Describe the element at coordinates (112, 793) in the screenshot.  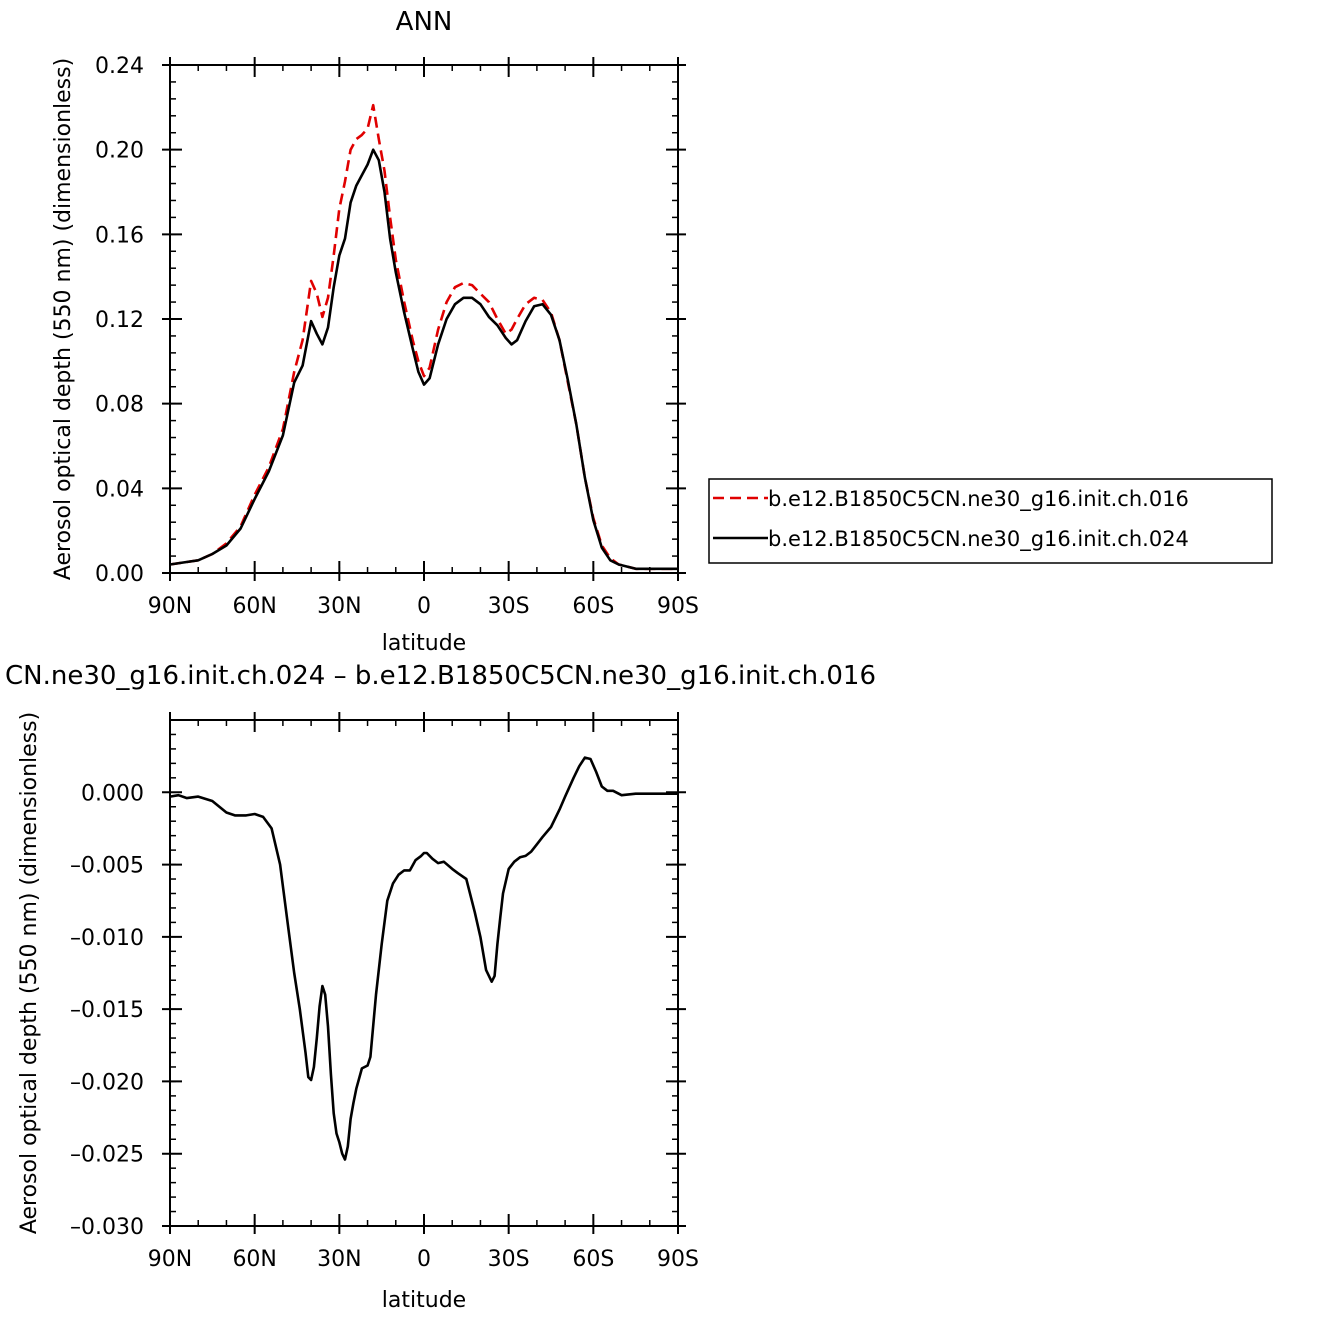
I see `y-tick-label: 0.000` at that location.